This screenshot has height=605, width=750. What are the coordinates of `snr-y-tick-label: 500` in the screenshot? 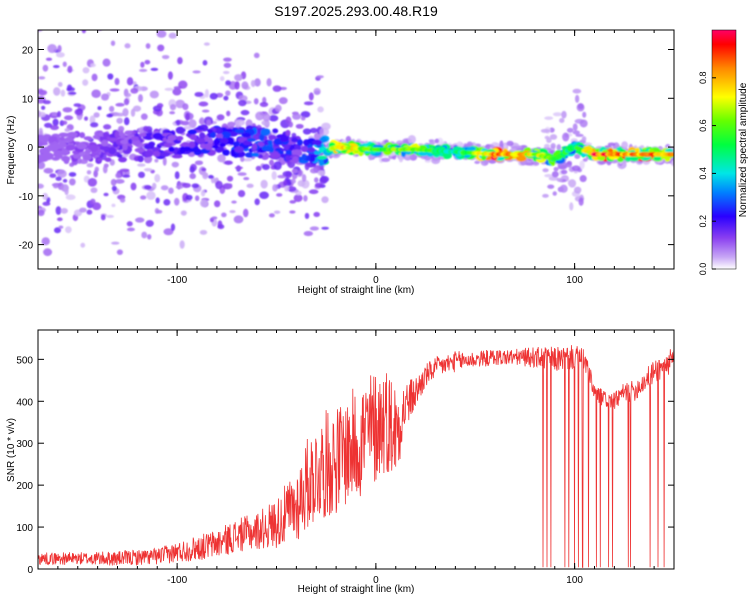 It's located at (24, 360).